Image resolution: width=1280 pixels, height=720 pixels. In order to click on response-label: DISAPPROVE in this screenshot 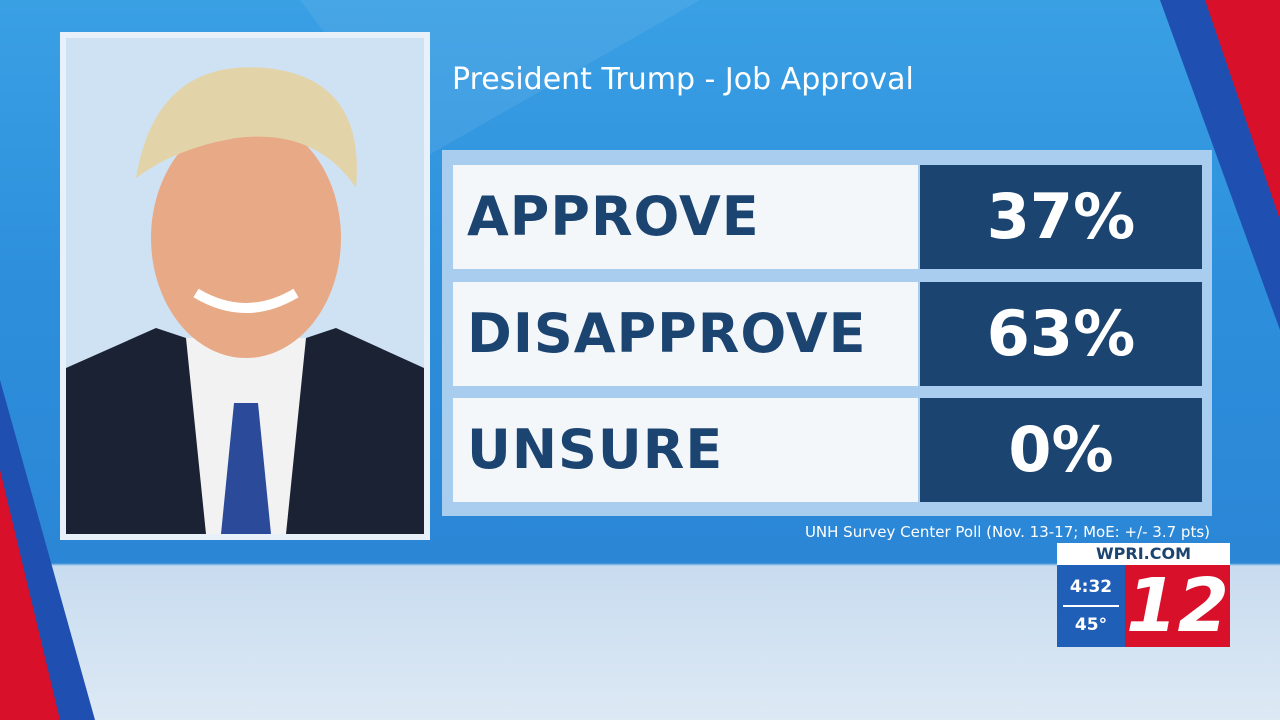, I will do `click(685, 334)`.